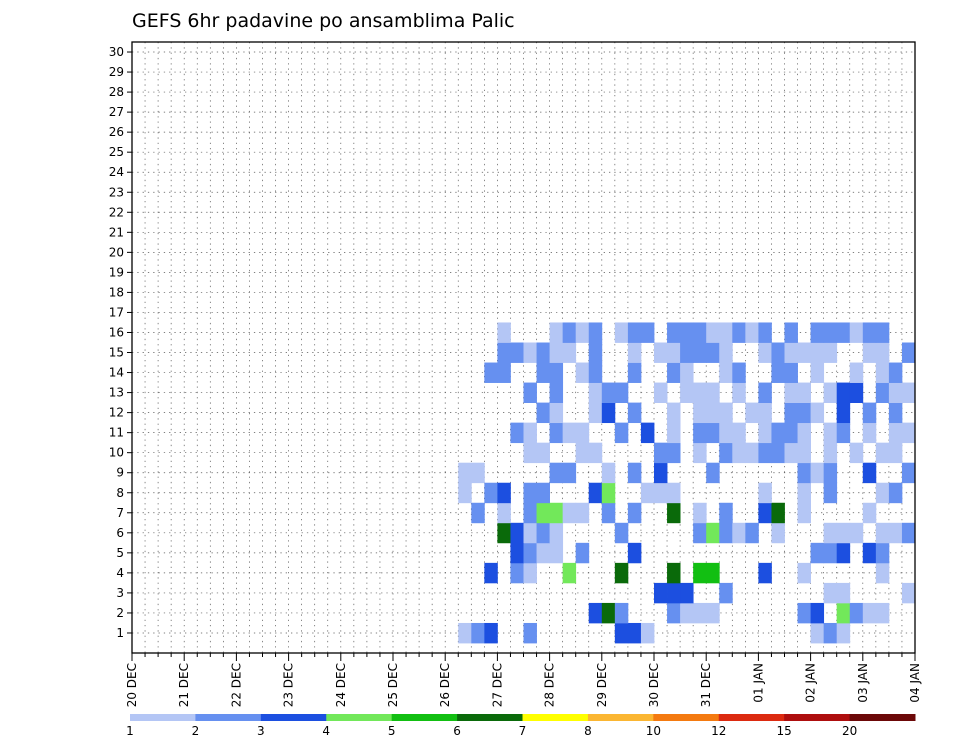 The height and width of the screenshot is (742, 960). Describe the element at coordinates (116, 353) in the screenshot. I see `y-tick-label: 15` at that location.